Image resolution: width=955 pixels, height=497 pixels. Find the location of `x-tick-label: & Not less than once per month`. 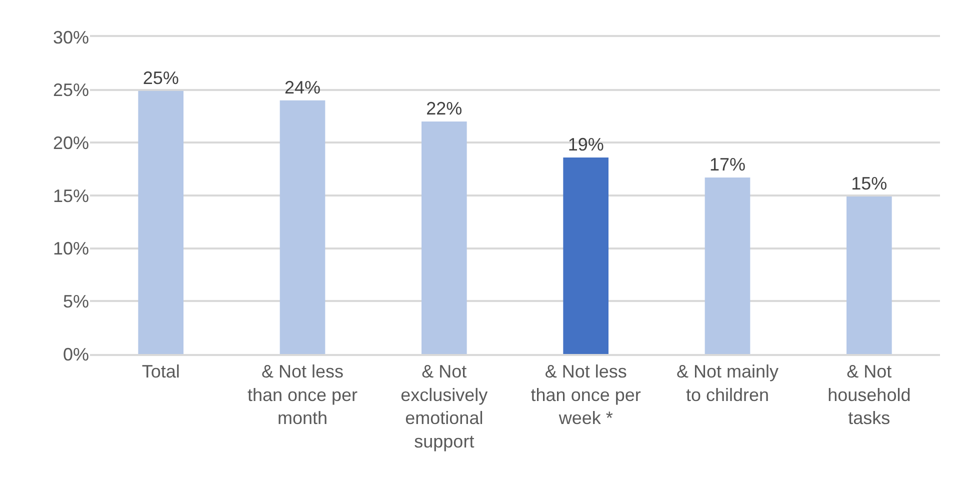

x-tick-label: & Not less than once per month is located at coordinates (302, 394).